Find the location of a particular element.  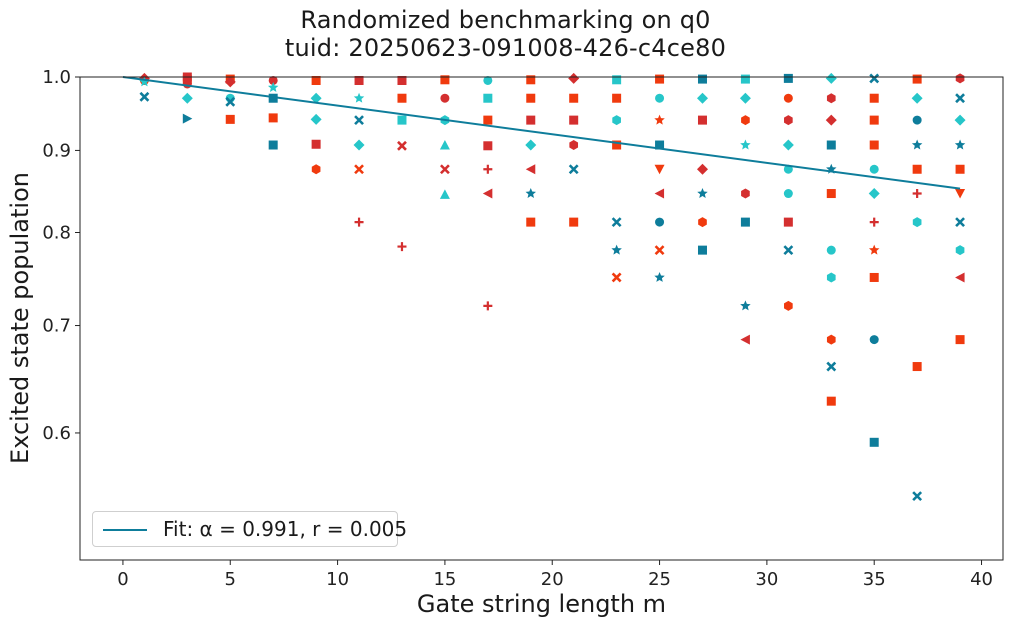

legend-fit-line-swatch is located at coordinates (125, 530).